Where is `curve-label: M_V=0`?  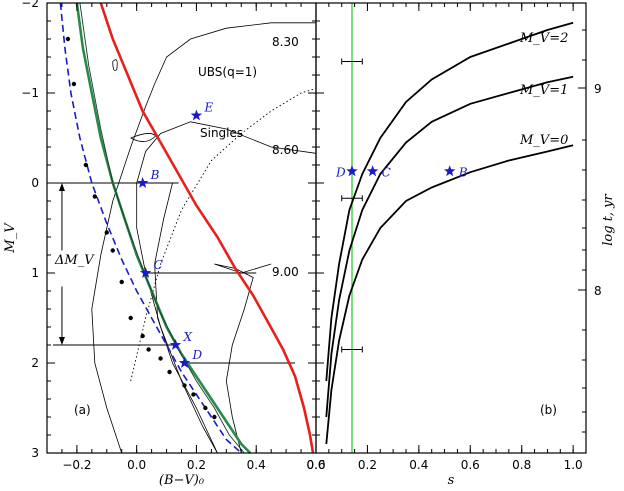
curve-label: M_V=0 is located at coordinates (543, 140).